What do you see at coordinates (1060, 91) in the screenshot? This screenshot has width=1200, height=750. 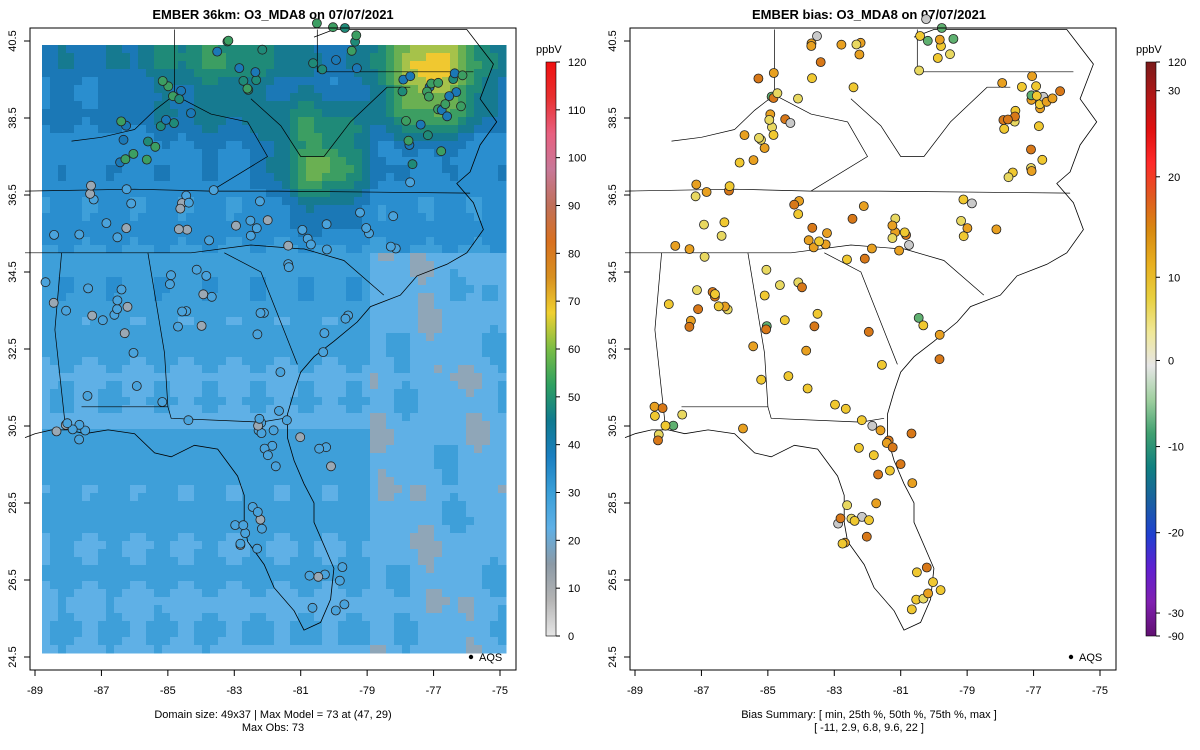 I see `right-station-marker` at bounding box center [1060, 91].